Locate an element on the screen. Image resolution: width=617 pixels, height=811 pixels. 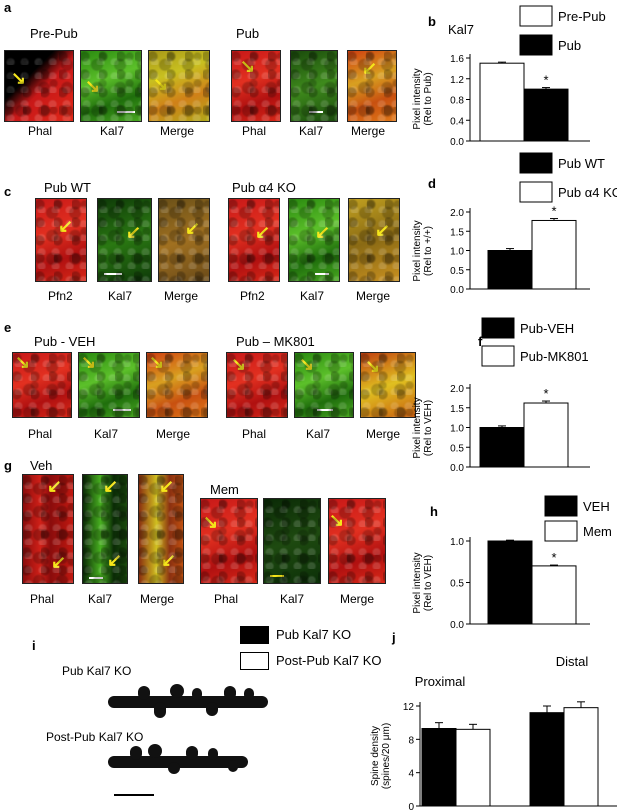
image-g-mem-merge: ↘ is located at coordinates (357, 541).